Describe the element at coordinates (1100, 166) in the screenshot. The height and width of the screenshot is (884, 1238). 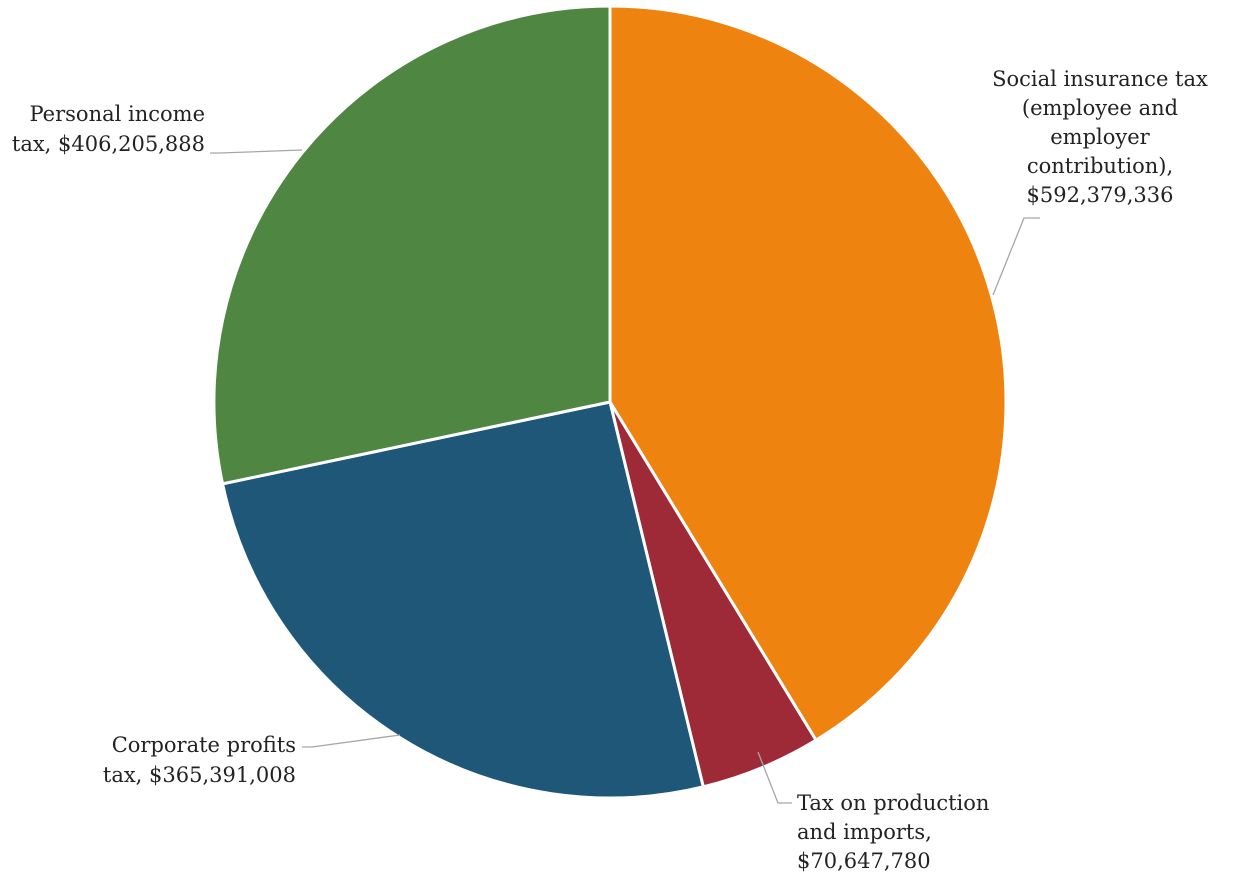
I see `data-label-line: contribution),` at that location.